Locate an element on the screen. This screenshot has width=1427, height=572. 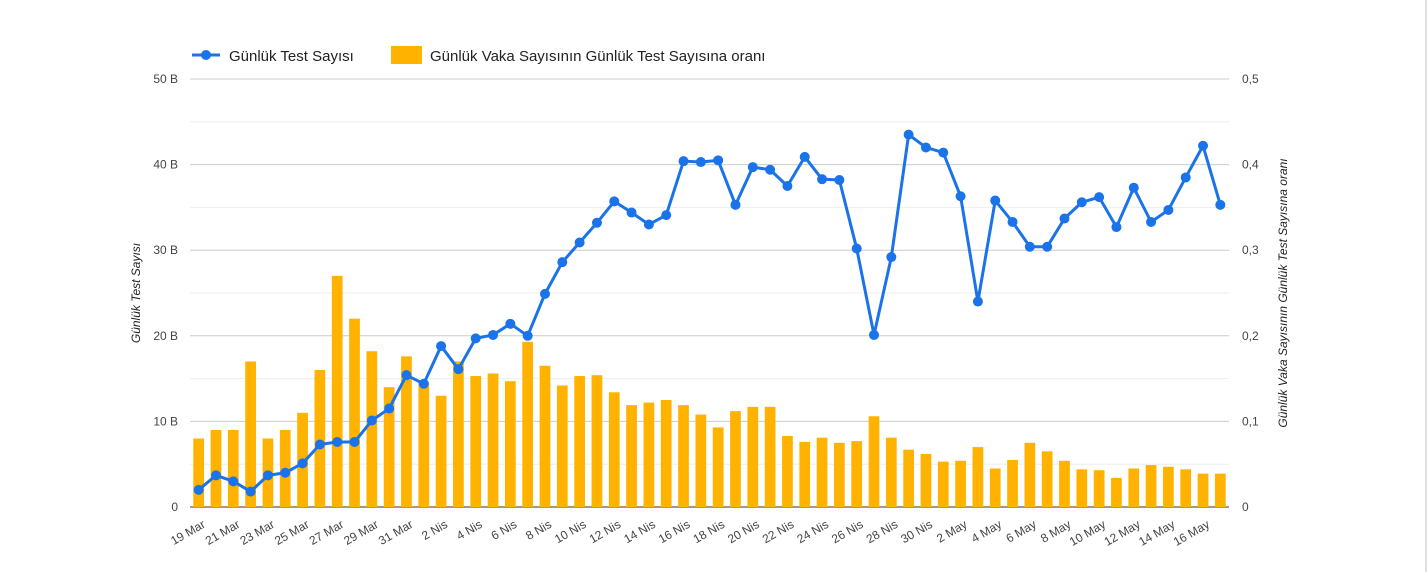
bar-20-nis is located at coordinates (753, 456).